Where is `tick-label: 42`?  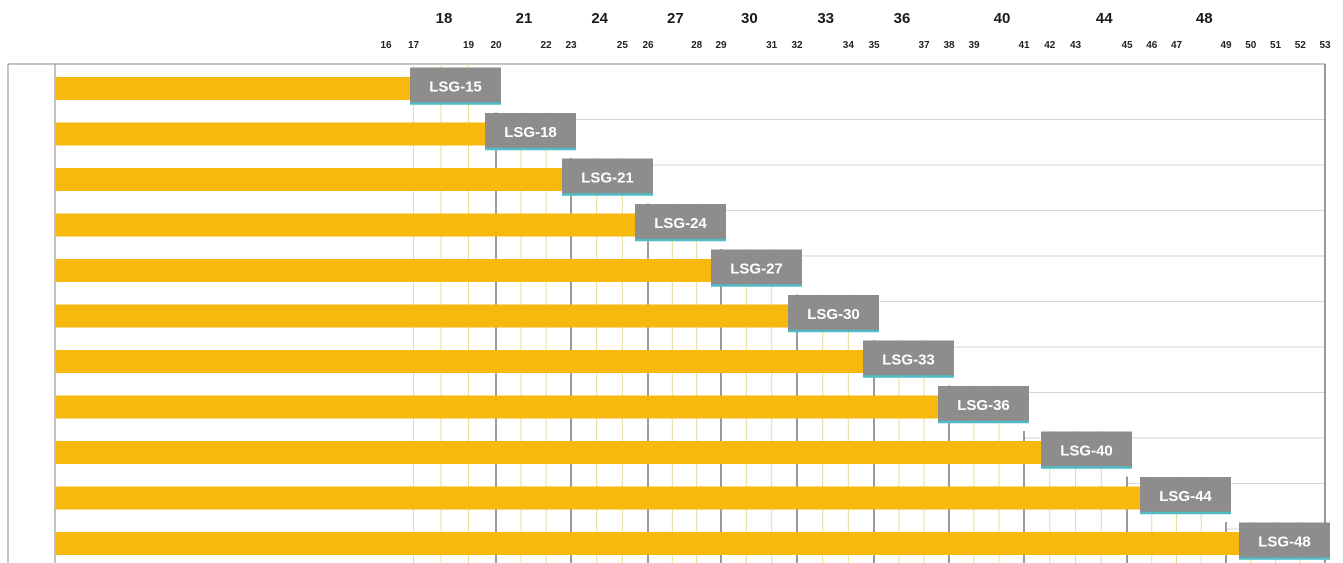
tick-label: 42 is located at coordinates (1050, 45).